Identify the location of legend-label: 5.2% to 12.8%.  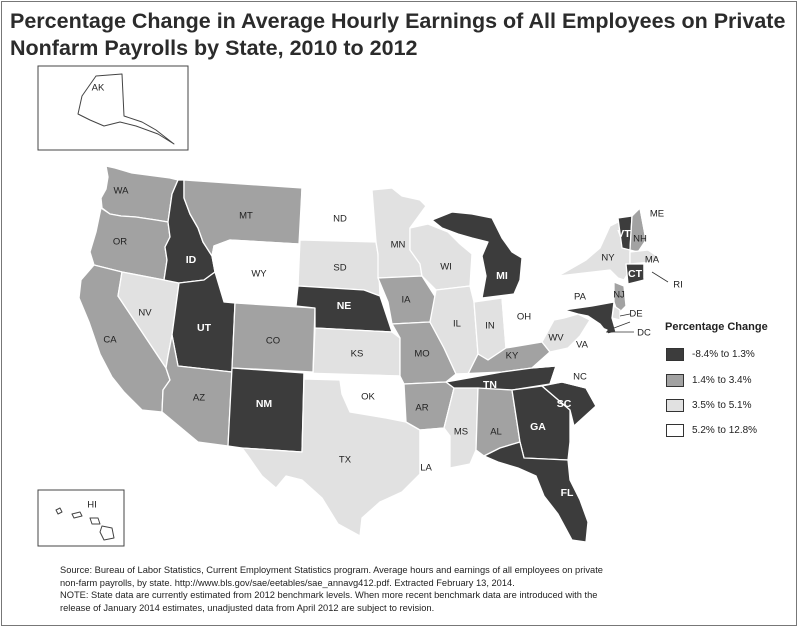
(725, 430).